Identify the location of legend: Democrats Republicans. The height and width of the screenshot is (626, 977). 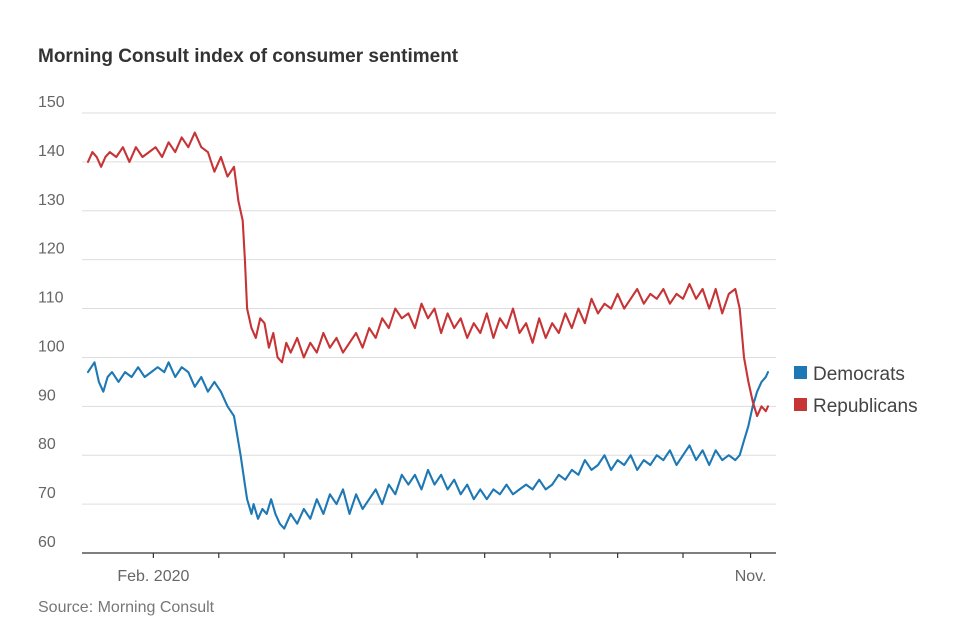
(856, 390).